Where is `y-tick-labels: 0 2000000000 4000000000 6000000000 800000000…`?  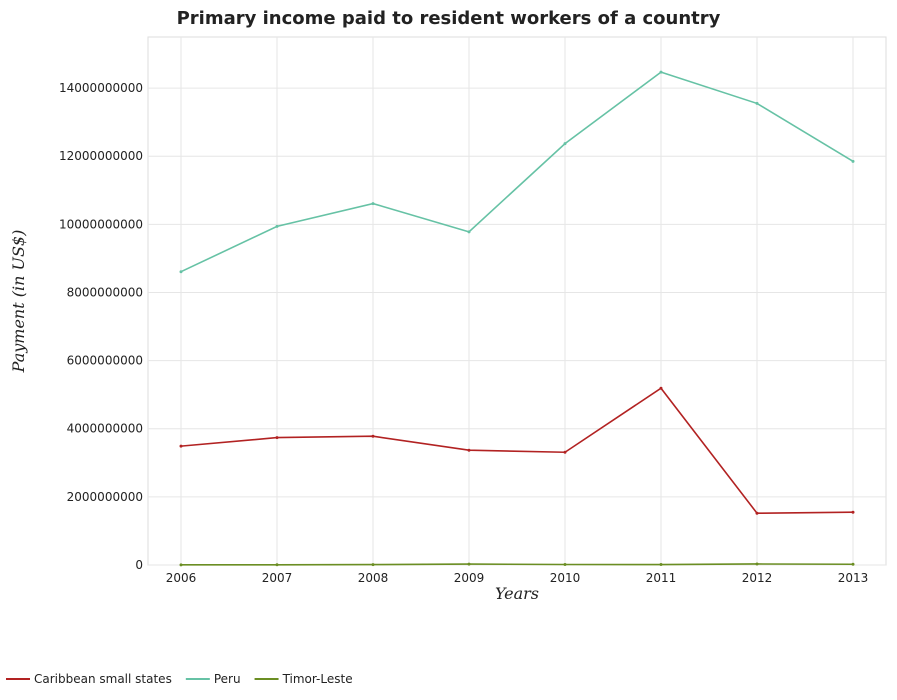 y-tick-labels: 0 2000000000 4000000000 6000000000 800000000… is located at coordinates (101, 326).